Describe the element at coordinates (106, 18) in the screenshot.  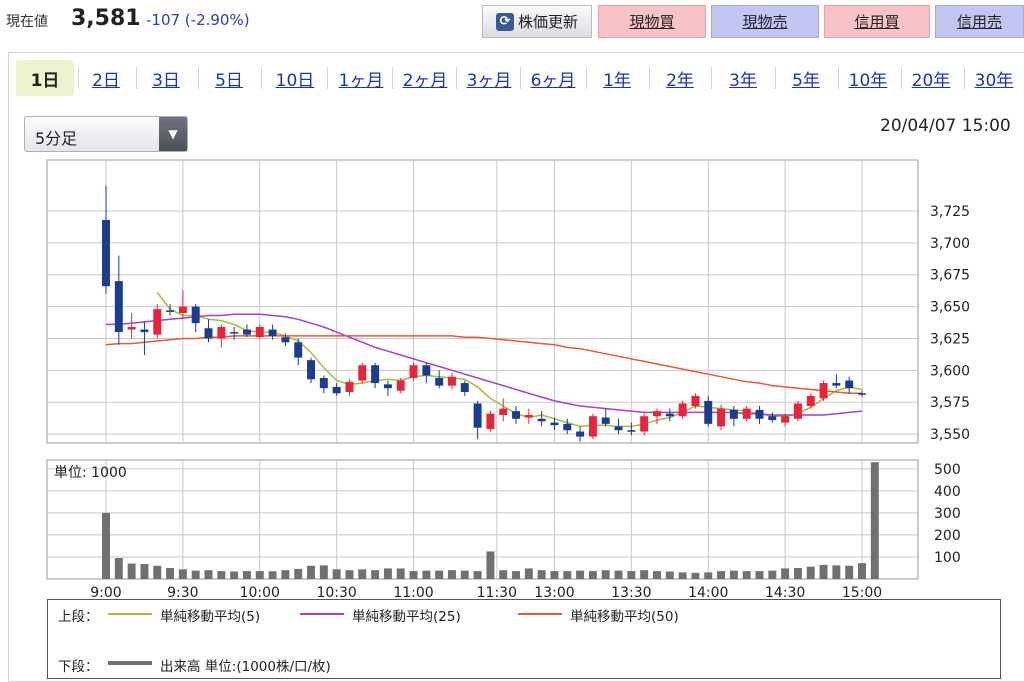
I see `current-price: 3,581` at that location.